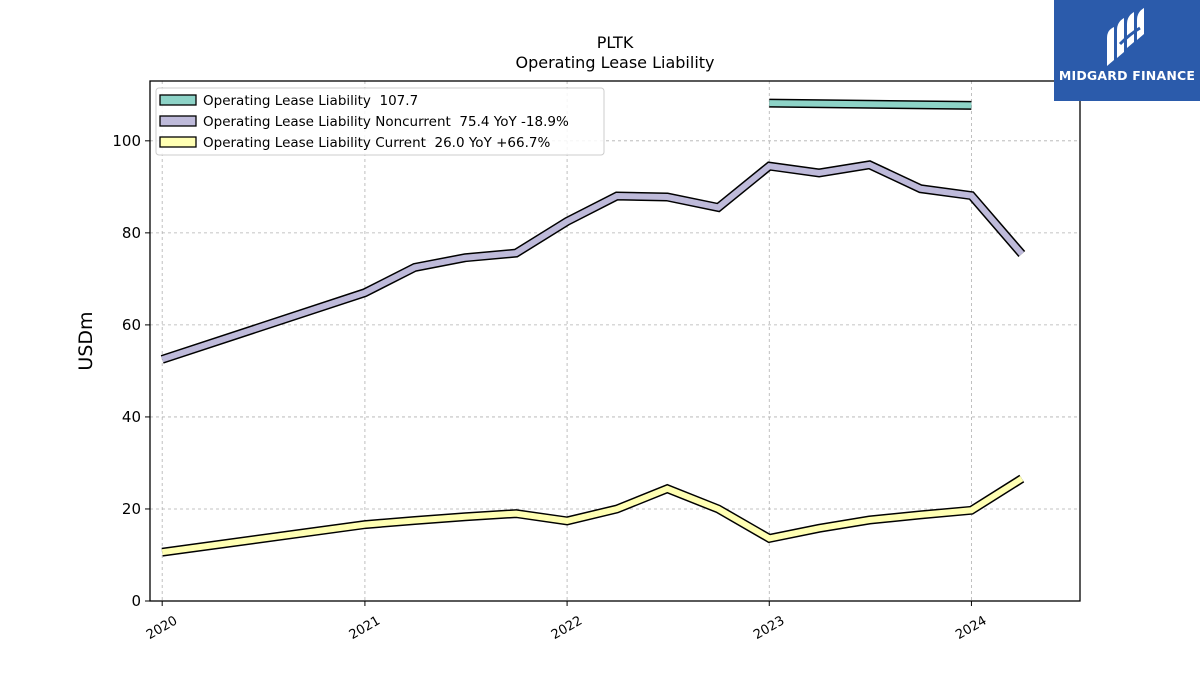 This screenshot has height=675, width=1200. I want to click on x-tick-label: 2020, so click(162, 628).